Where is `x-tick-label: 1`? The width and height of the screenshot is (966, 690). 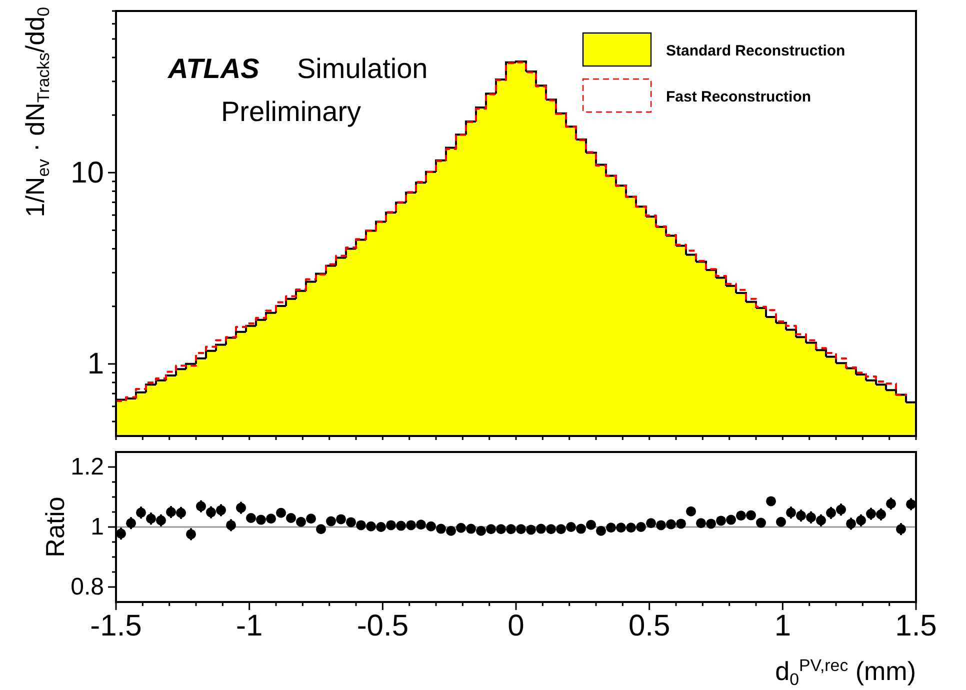 x-tick-label: 1 is located at coordinates (783, 625).